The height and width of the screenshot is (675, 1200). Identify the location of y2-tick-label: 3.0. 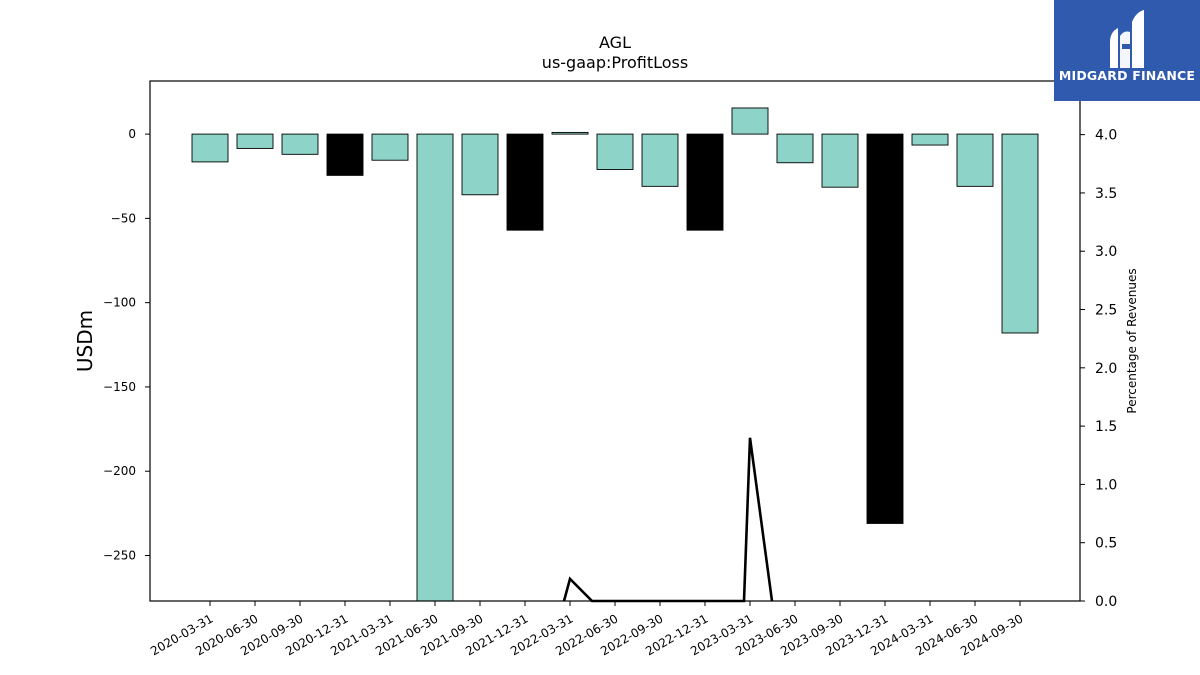
(1106, 252).